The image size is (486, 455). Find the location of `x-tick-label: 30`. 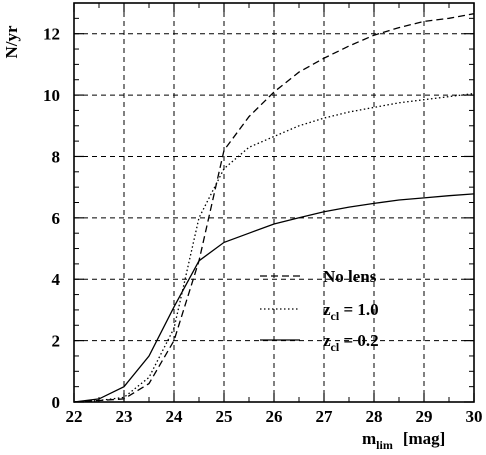

x-tick-label: 30 is located at coordinates (474, 416).